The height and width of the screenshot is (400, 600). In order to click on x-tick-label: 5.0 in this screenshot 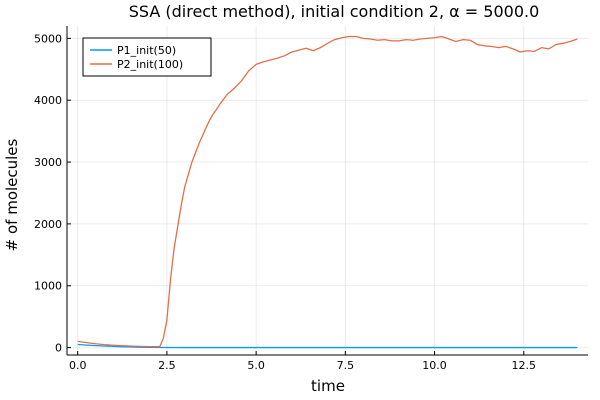, I will do `click(256, 365)`.